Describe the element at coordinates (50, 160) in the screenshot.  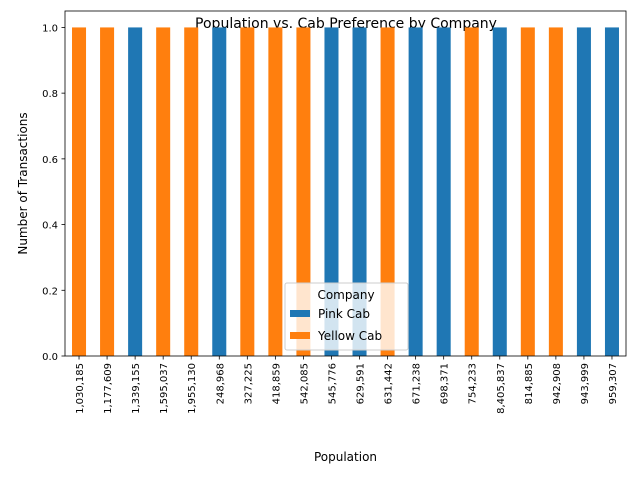
I see `y-tick-label: 0.6` at that location.